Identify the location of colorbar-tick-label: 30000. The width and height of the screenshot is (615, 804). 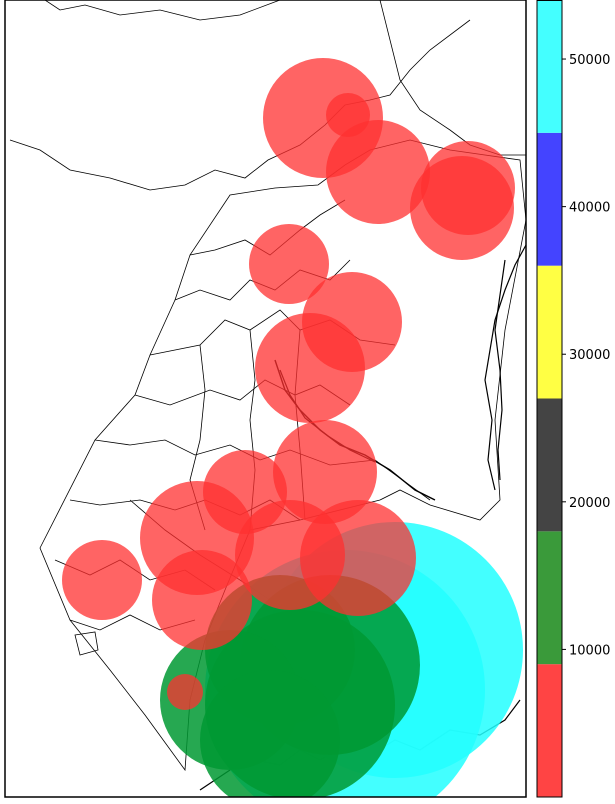
(589, 355).